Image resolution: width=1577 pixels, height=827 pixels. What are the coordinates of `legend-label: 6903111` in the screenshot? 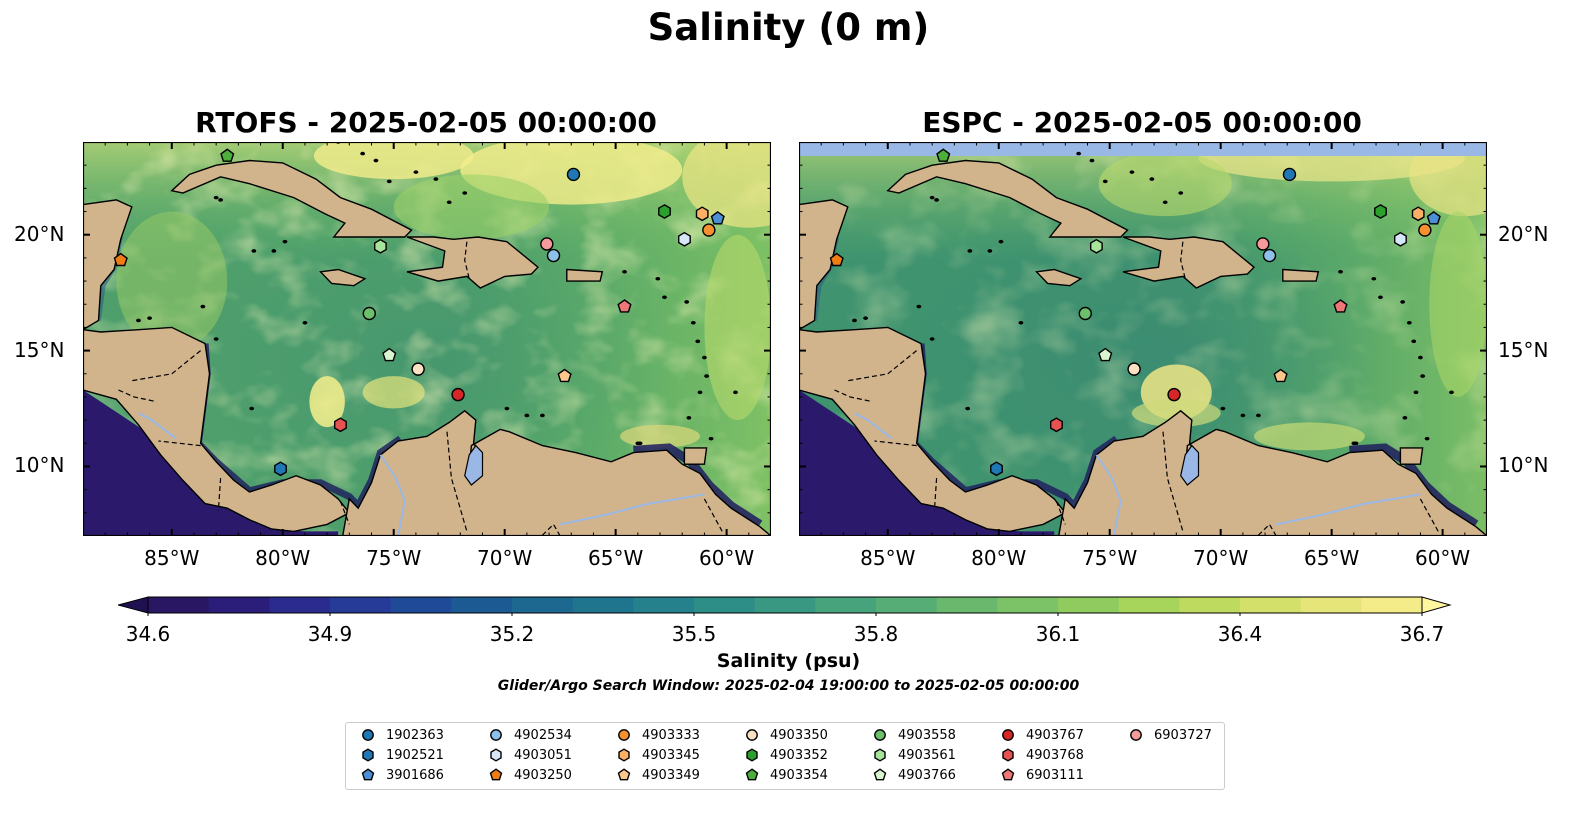 It's located at (1055, 775).